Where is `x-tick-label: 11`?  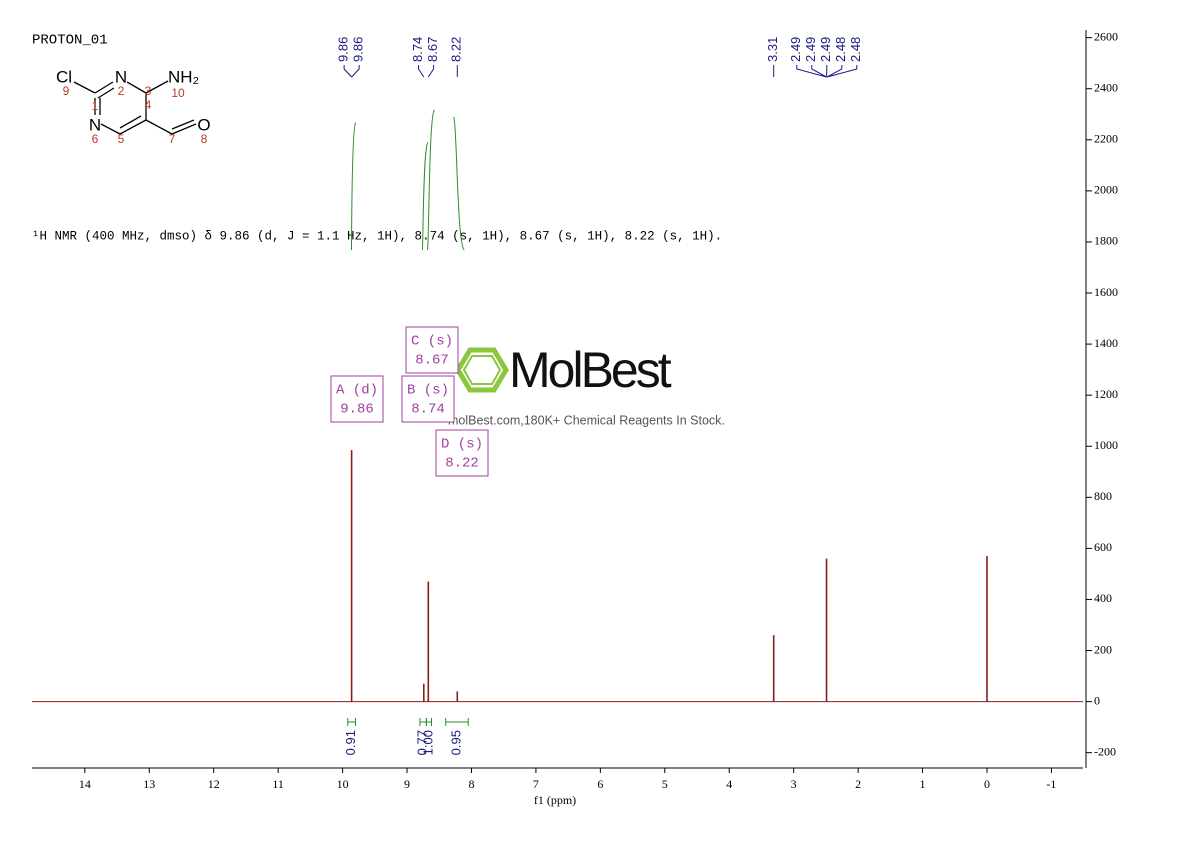 x-tick-label: 11 is located at coordinates (278, 784).